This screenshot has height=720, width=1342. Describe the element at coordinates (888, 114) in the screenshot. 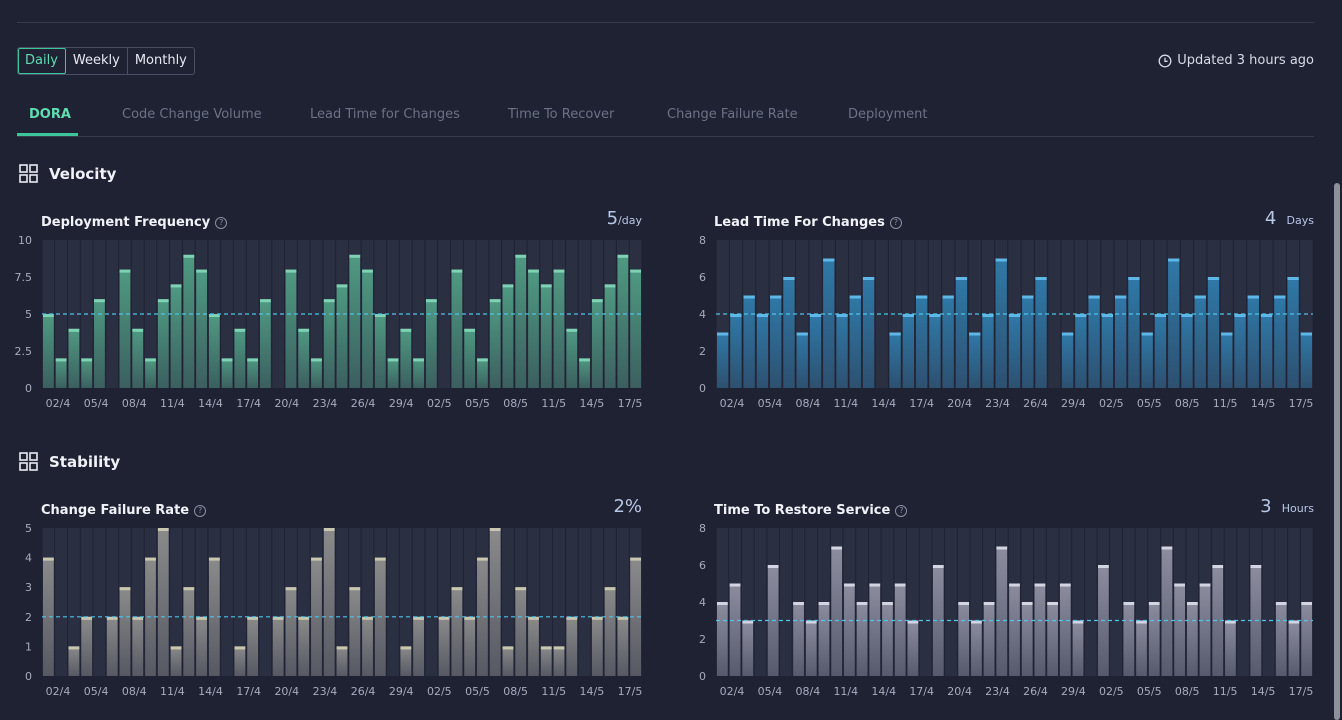

I see `tab-deployment: Deployment` at that location.